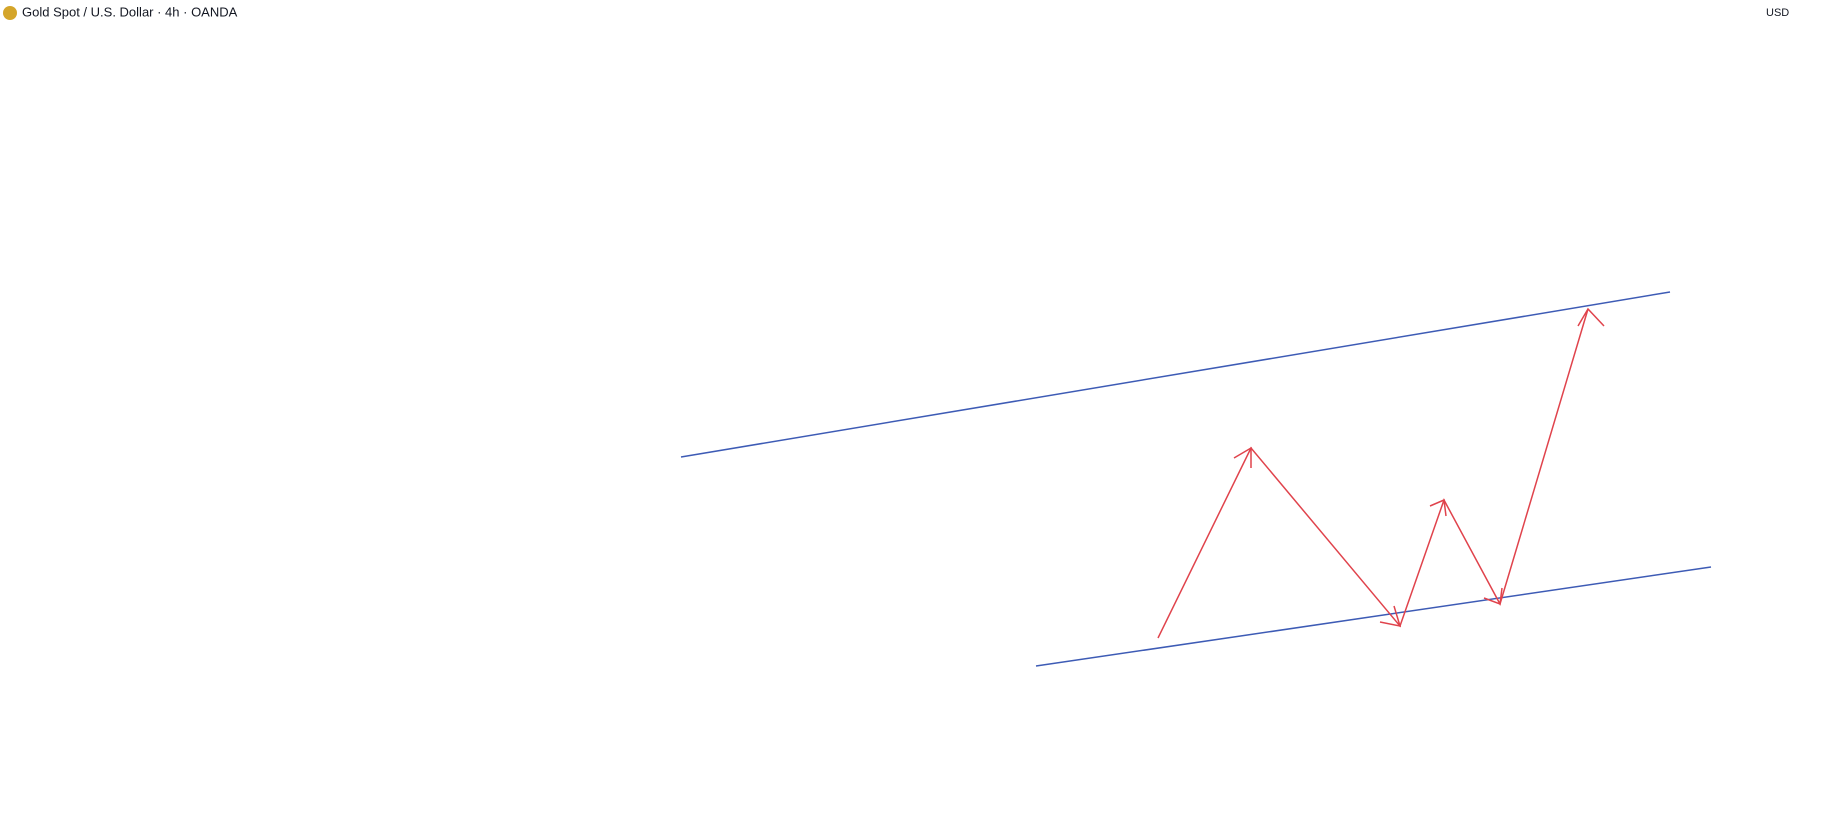 The height and width of the screenshot is (828, 1828). I want to click on upper-trendline, so click(1175, 374).